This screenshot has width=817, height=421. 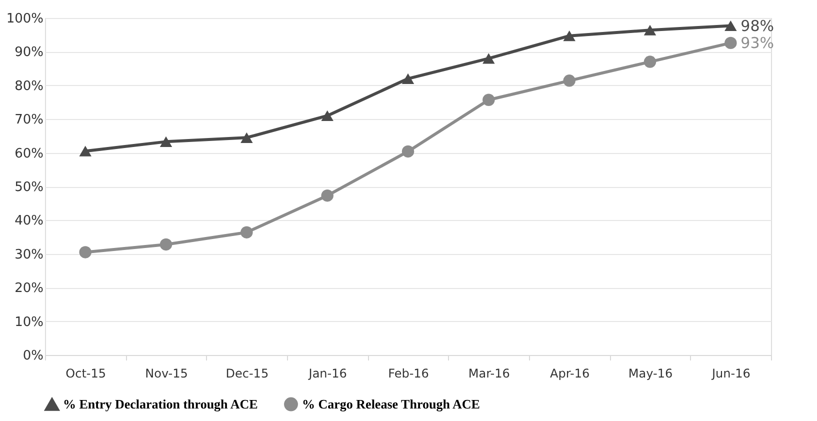 What do you see at coordinates (730, 373) in the screenshot?
I see `x-tick-label: Jun-16` at bounding box center [730, 373].